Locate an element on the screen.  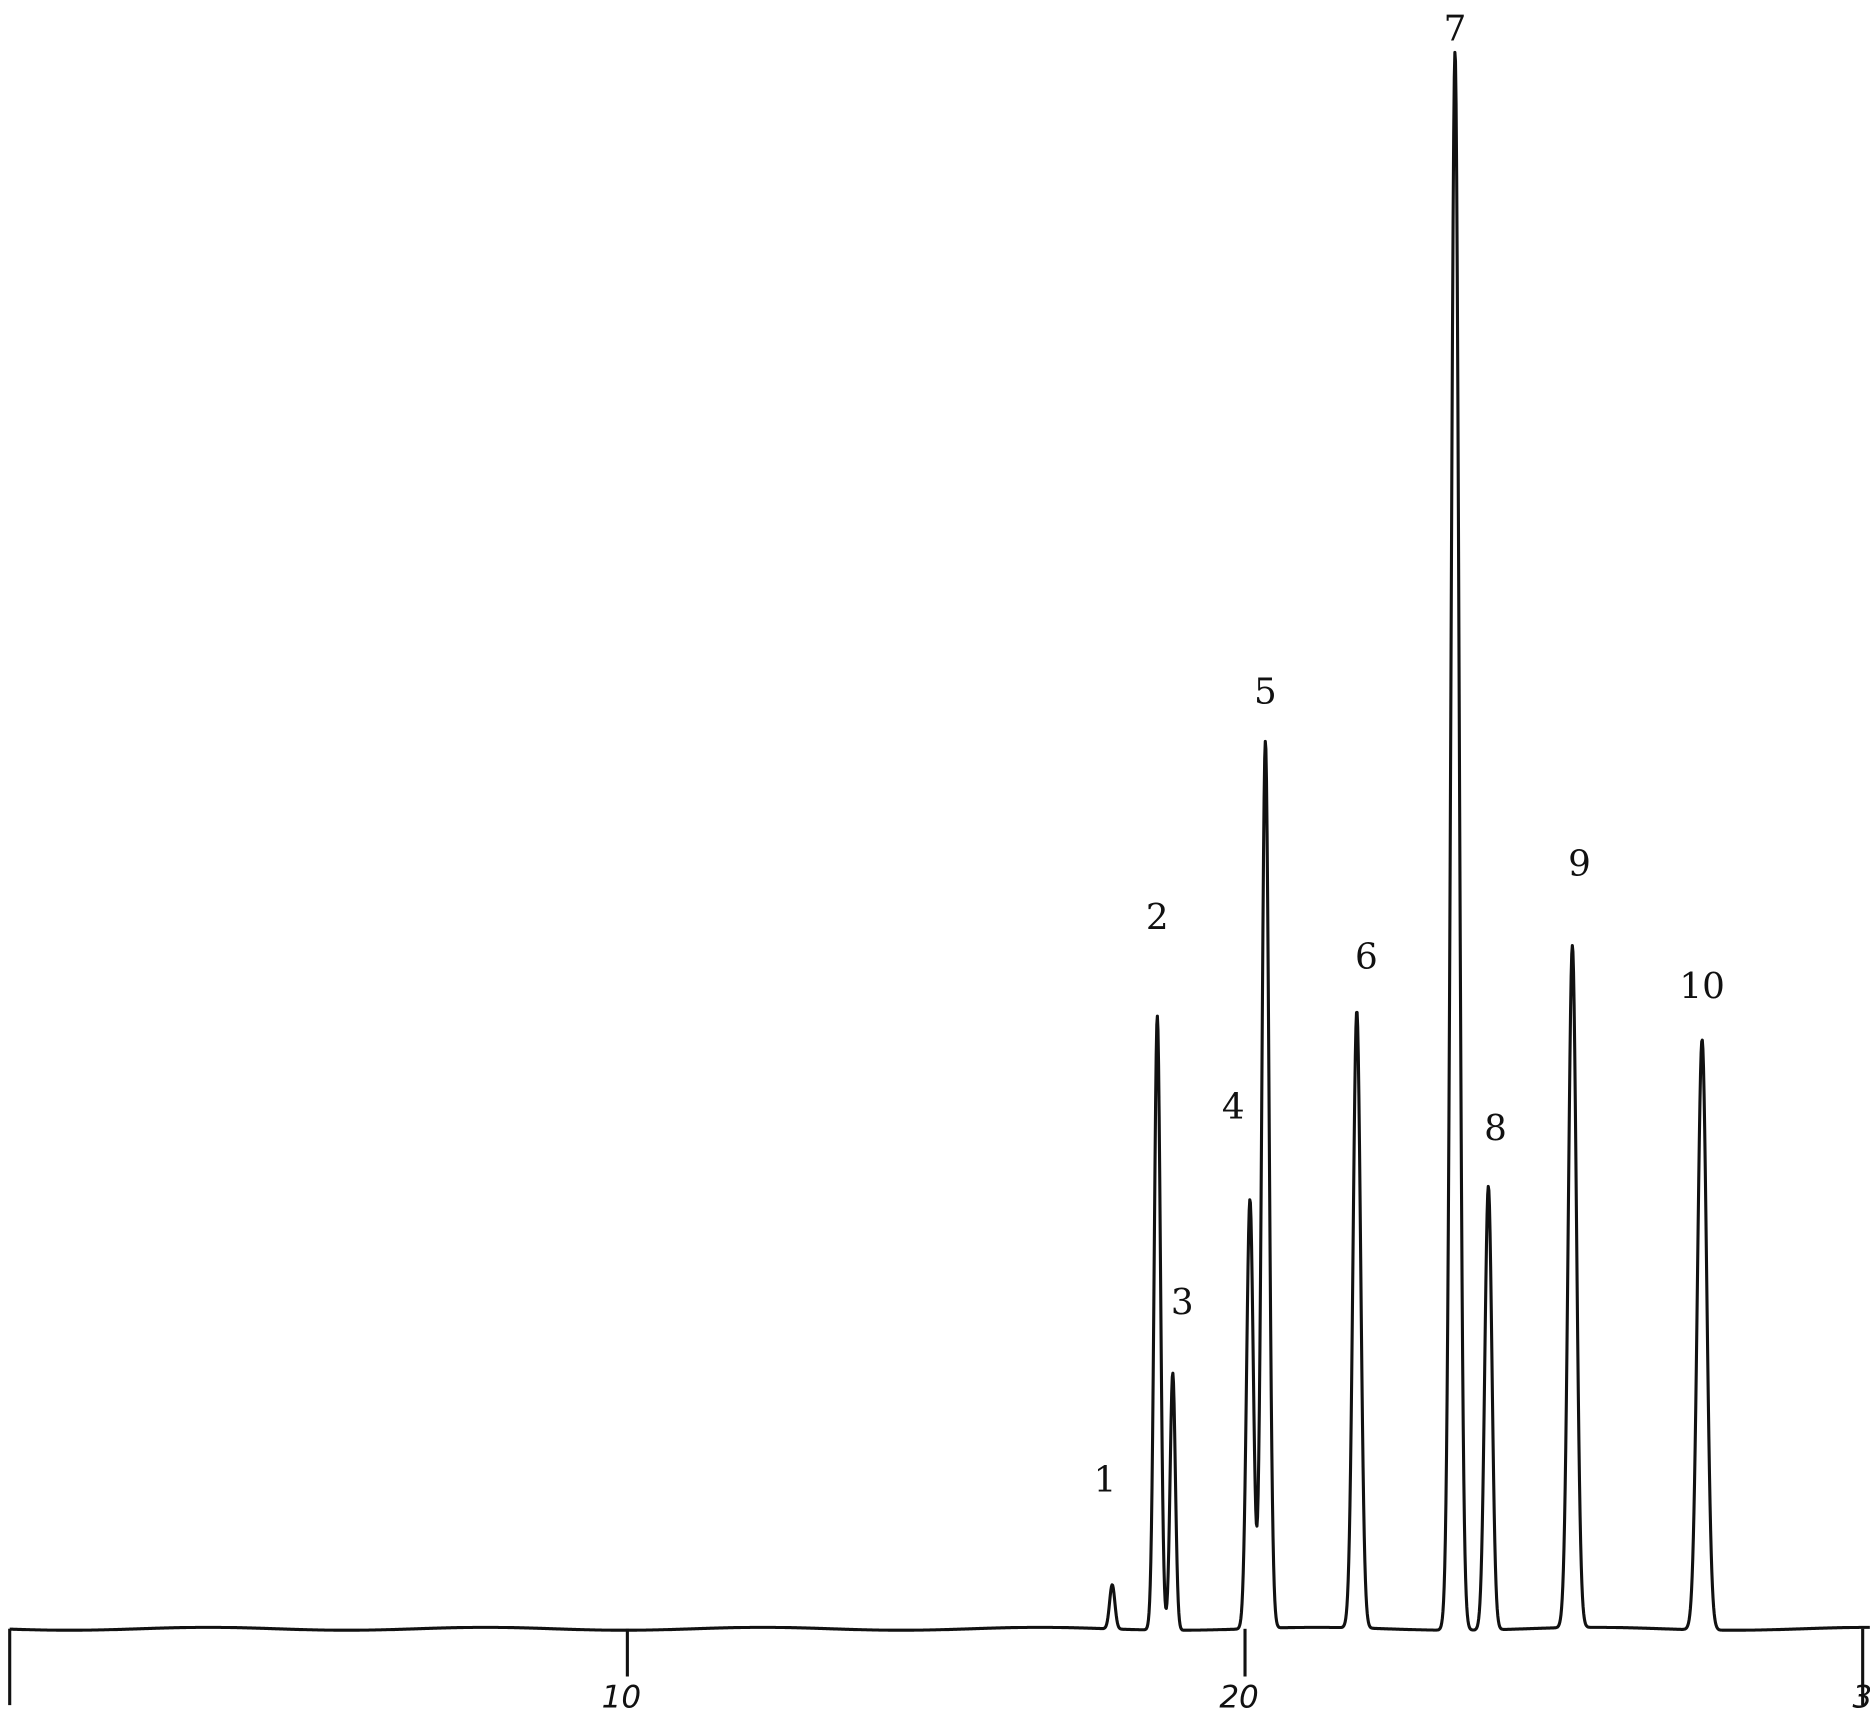
peak-label-7: 7 is located at coordinates (1455, 29).